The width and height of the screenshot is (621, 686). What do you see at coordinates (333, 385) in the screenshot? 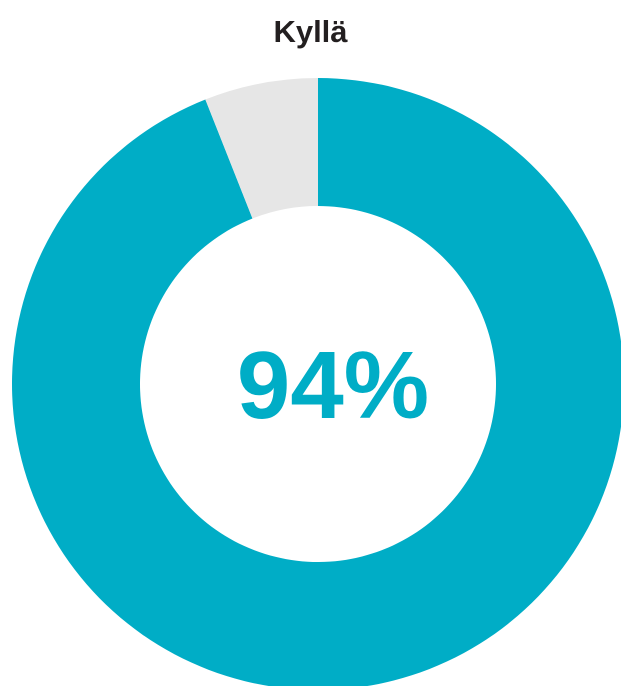
I see `center-percentage-label: 94%` at bounding box center [333, 385].